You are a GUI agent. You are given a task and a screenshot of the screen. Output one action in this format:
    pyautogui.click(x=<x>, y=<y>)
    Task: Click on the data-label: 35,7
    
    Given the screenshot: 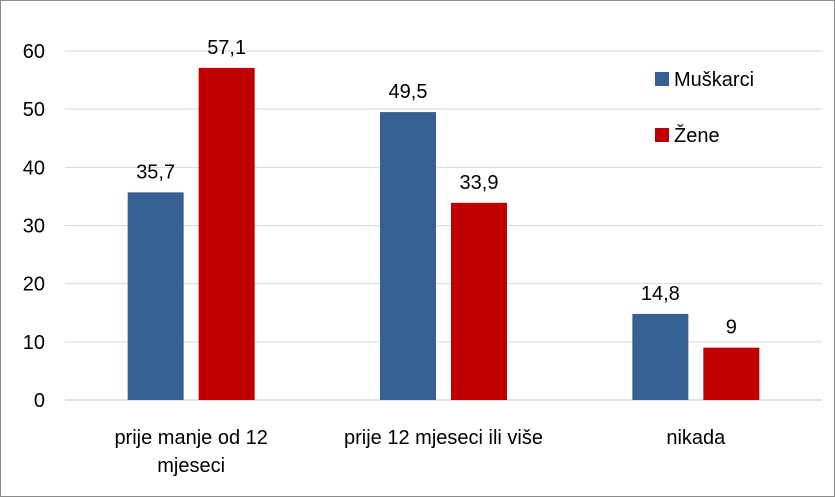 What is the action you would take?
    pyautogui.click(x=155, y=172)
    